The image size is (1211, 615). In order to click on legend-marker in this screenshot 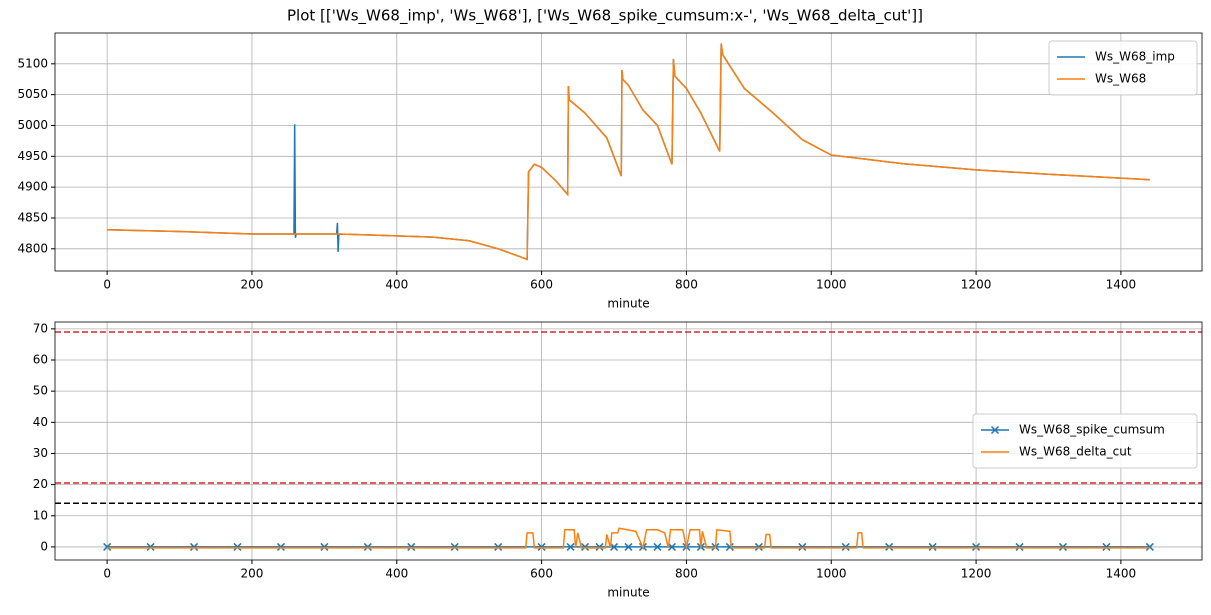, I will do `click(995, 430)`.